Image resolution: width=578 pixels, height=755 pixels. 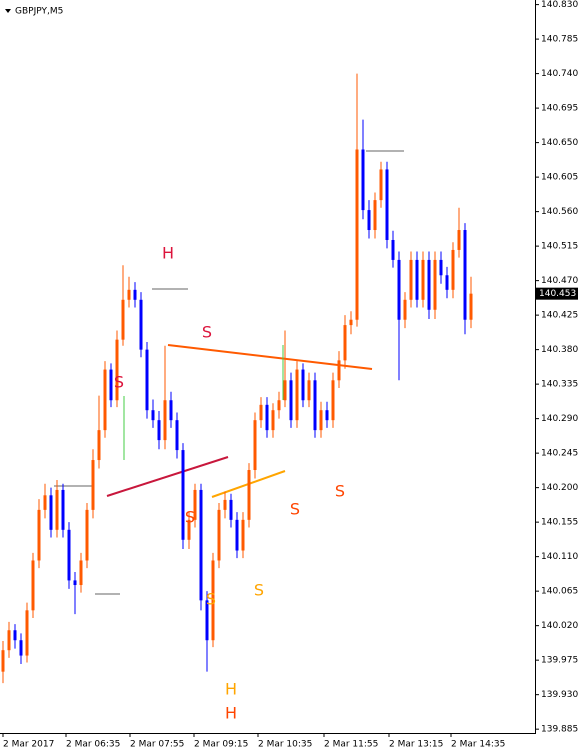 I want to click on trend-line, so click(x=167, y=476).